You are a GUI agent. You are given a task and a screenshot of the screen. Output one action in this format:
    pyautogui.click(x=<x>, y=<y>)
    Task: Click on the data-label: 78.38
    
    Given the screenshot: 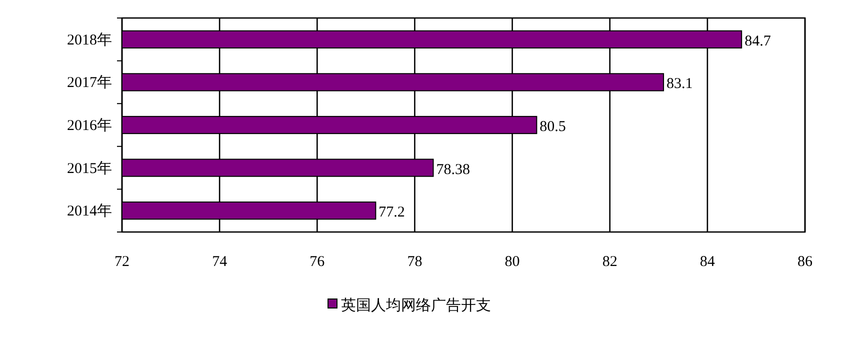 What is the action you would take?
    pyautogui.click(x=453, y=170)
    